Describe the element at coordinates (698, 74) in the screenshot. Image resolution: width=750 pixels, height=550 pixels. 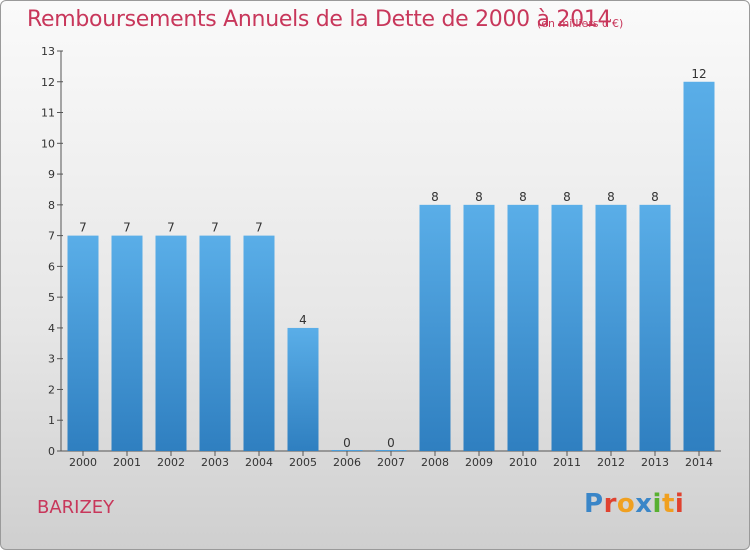
I see `data-label: 12` at that location.